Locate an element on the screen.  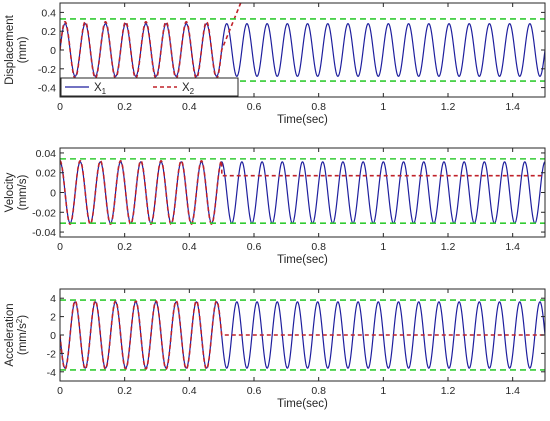
y-tick-label: -0.02 is located at coordinates (44, 213).